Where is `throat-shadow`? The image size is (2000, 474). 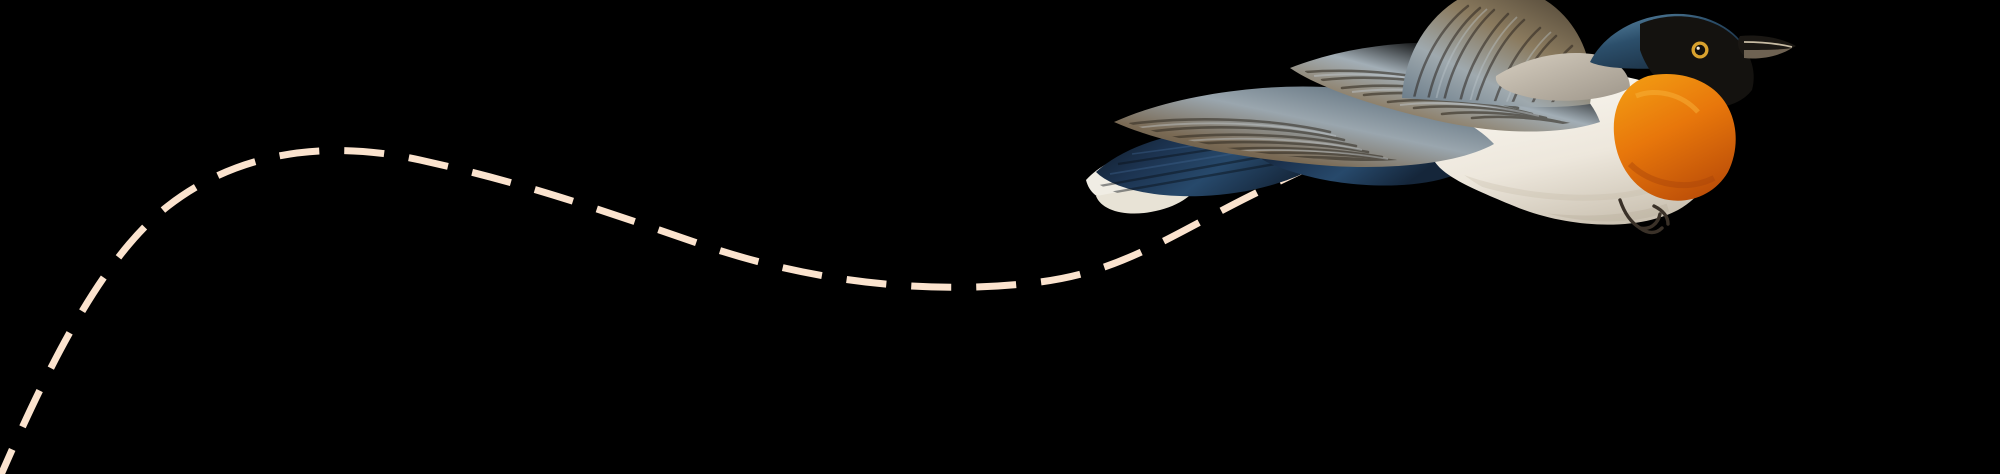 throat-shadow is located at coordinates (1671, 174).